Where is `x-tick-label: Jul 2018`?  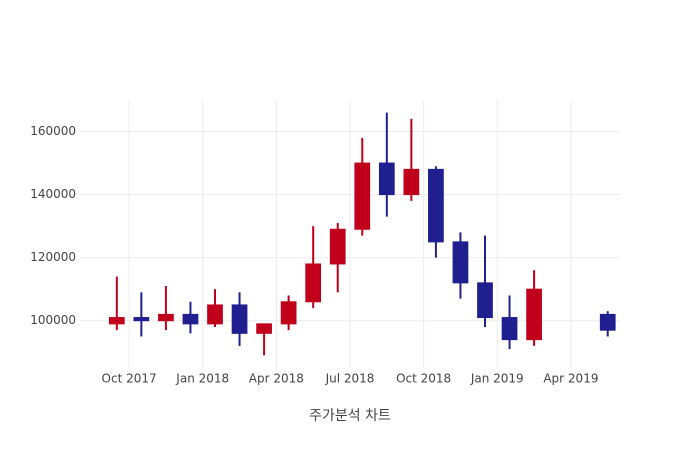
x-tick-label: Jul 2018 is located at coordinates (350, 379).